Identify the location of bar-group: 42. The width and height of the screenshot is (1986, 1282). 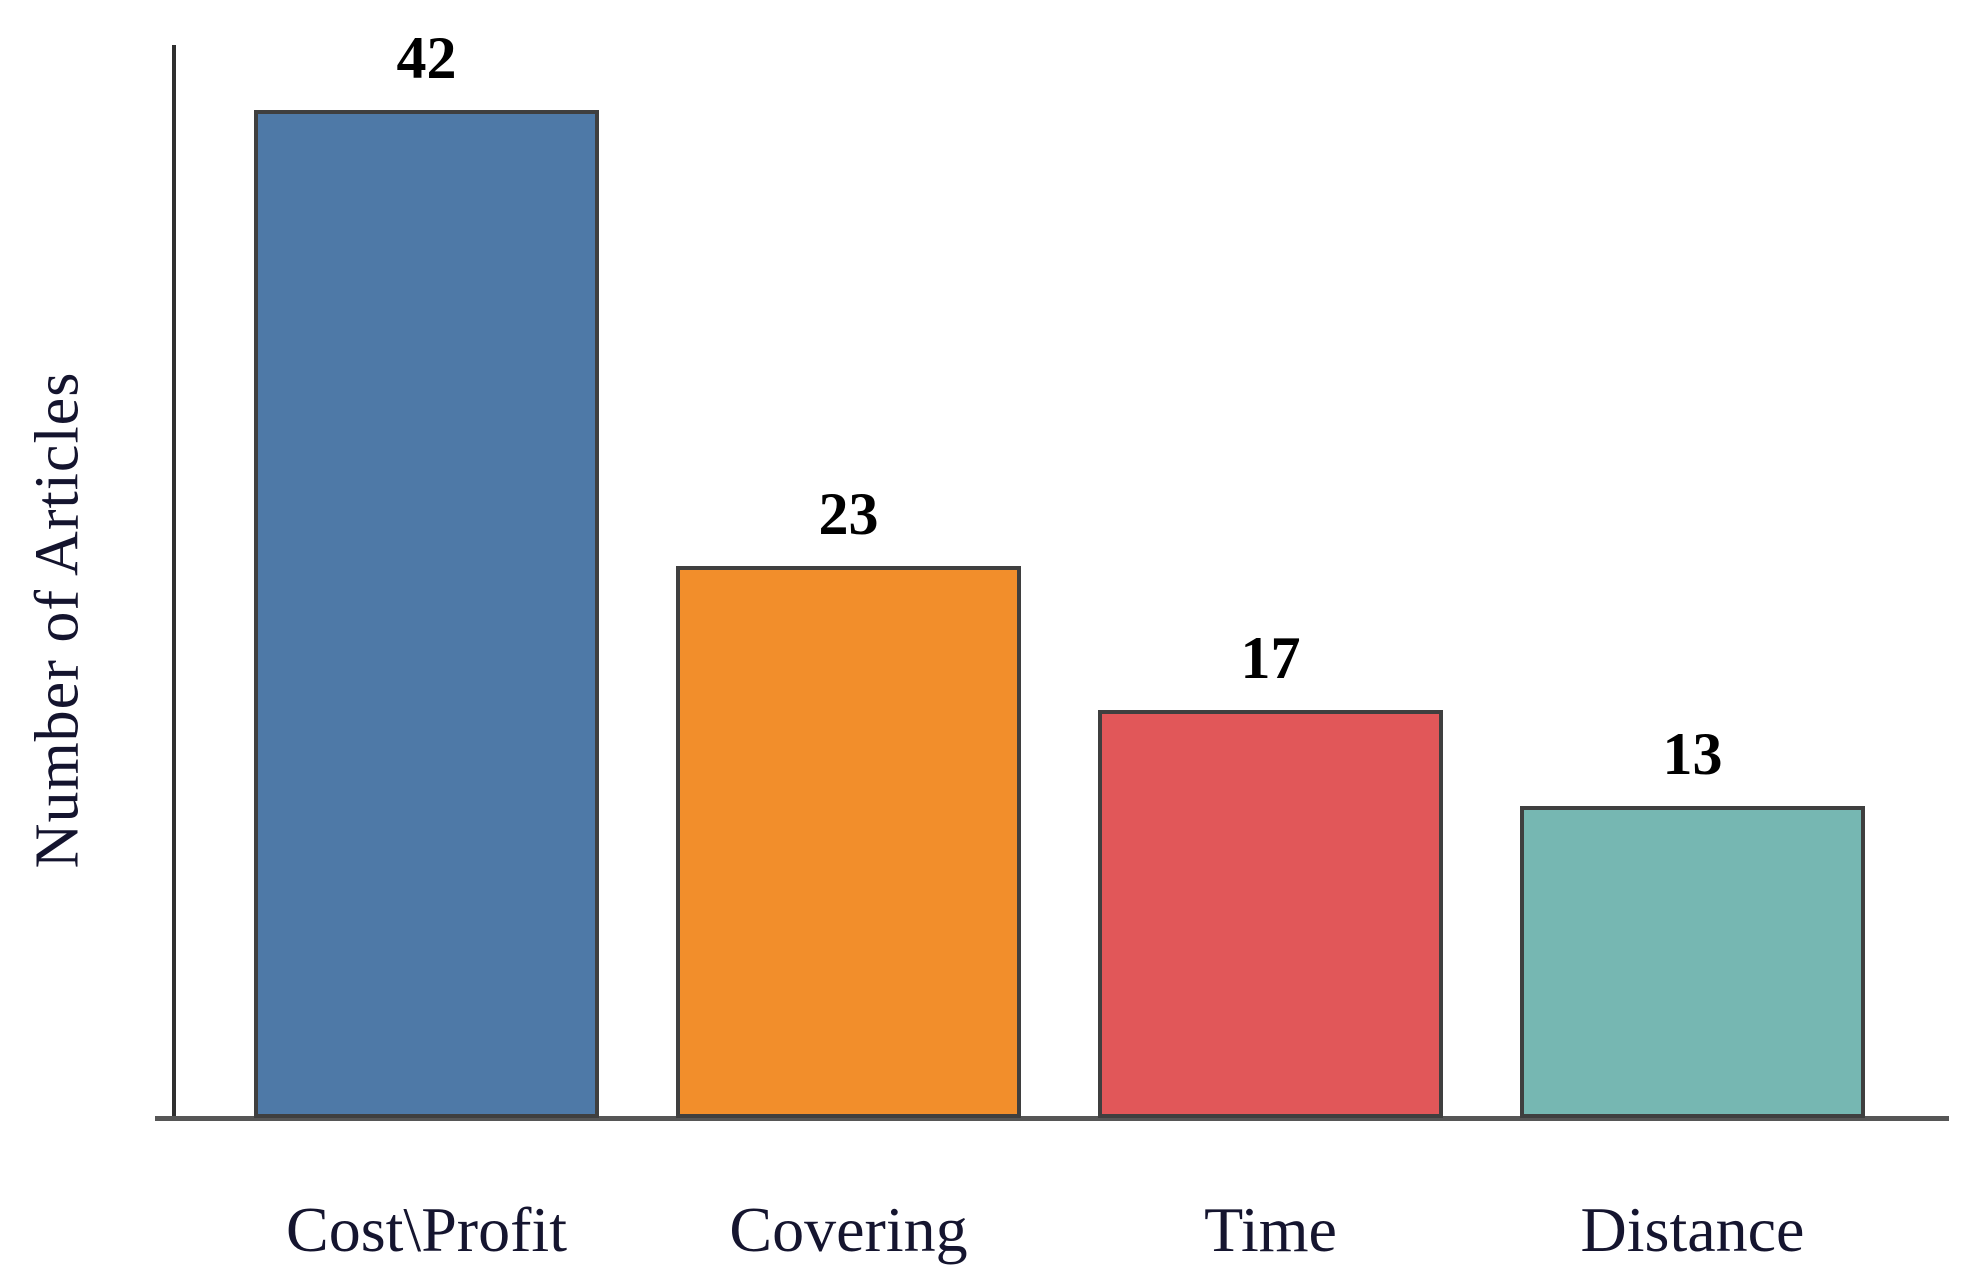
(426, 573).